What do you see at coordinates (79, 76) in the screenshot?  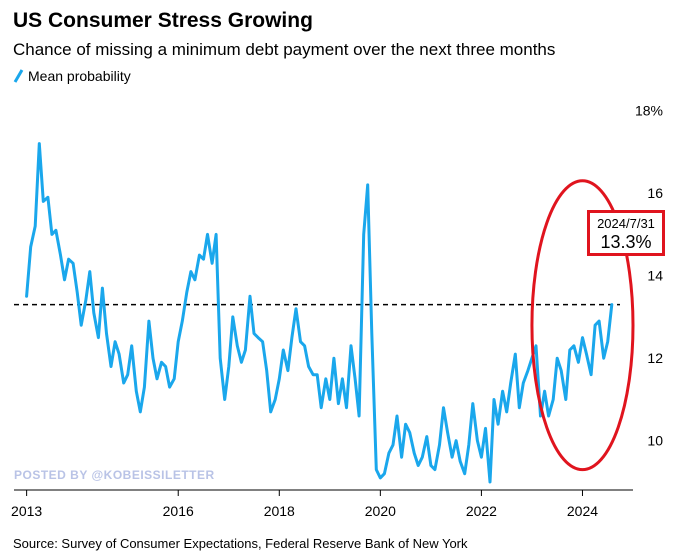 I see `legend-label: Mean probability` at bounding box center [79, 76].